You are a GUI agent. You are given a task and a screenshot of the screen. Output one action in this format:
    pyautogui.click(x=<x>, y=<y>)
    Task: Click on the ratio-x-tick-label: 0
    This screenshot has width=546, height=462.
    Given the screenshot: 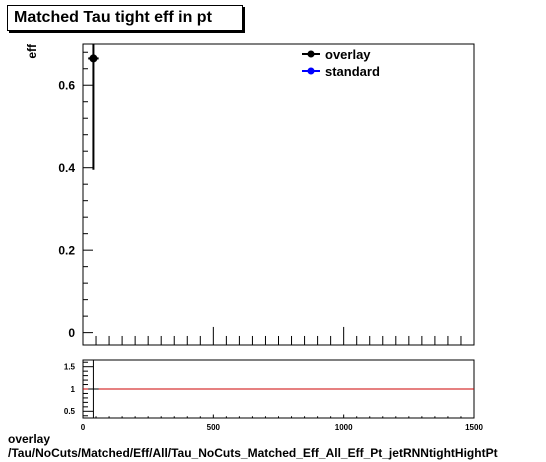 What is the action you would take?
    pyautogui.click(x=83, y=427)
    